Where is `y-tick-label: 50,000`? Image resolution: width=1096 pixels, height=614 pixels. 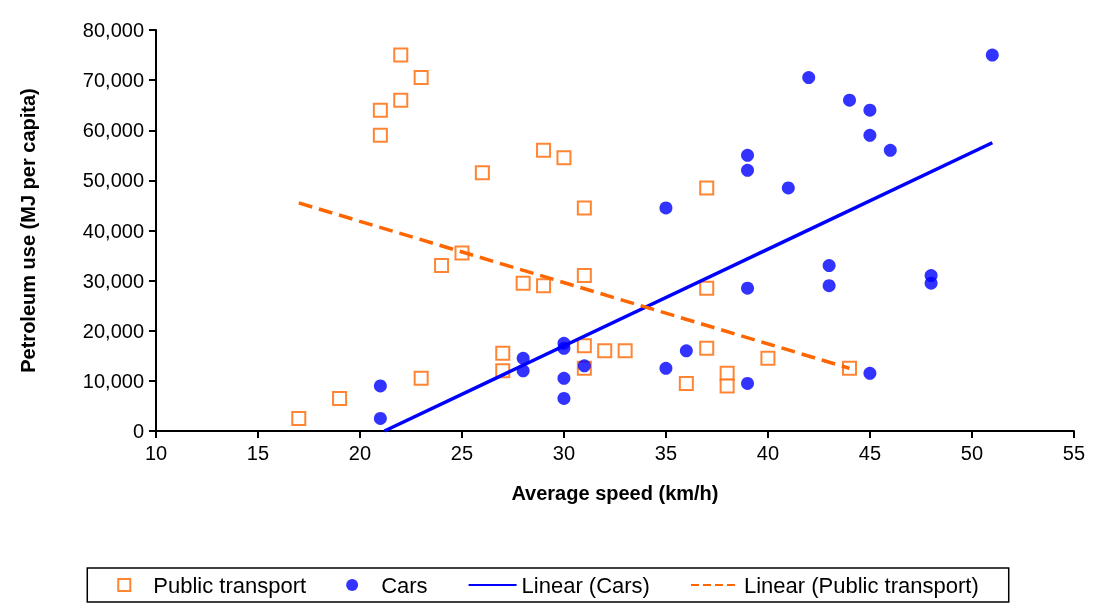 y-tick-label: 50,000 is located at coordinates (113, 180).